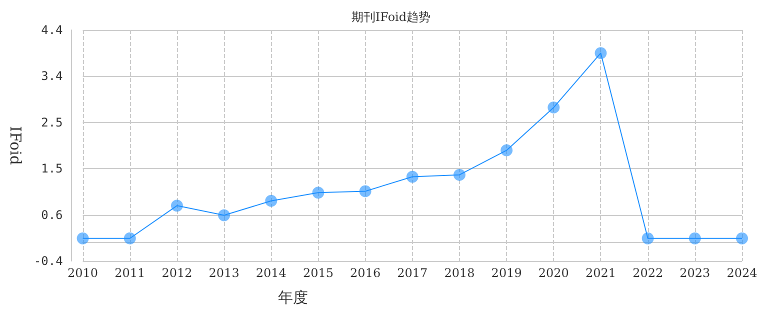 The width and height of the screenshot is (782, 330). I want to click on y-tick-label: -0.4, so click(48, 261).